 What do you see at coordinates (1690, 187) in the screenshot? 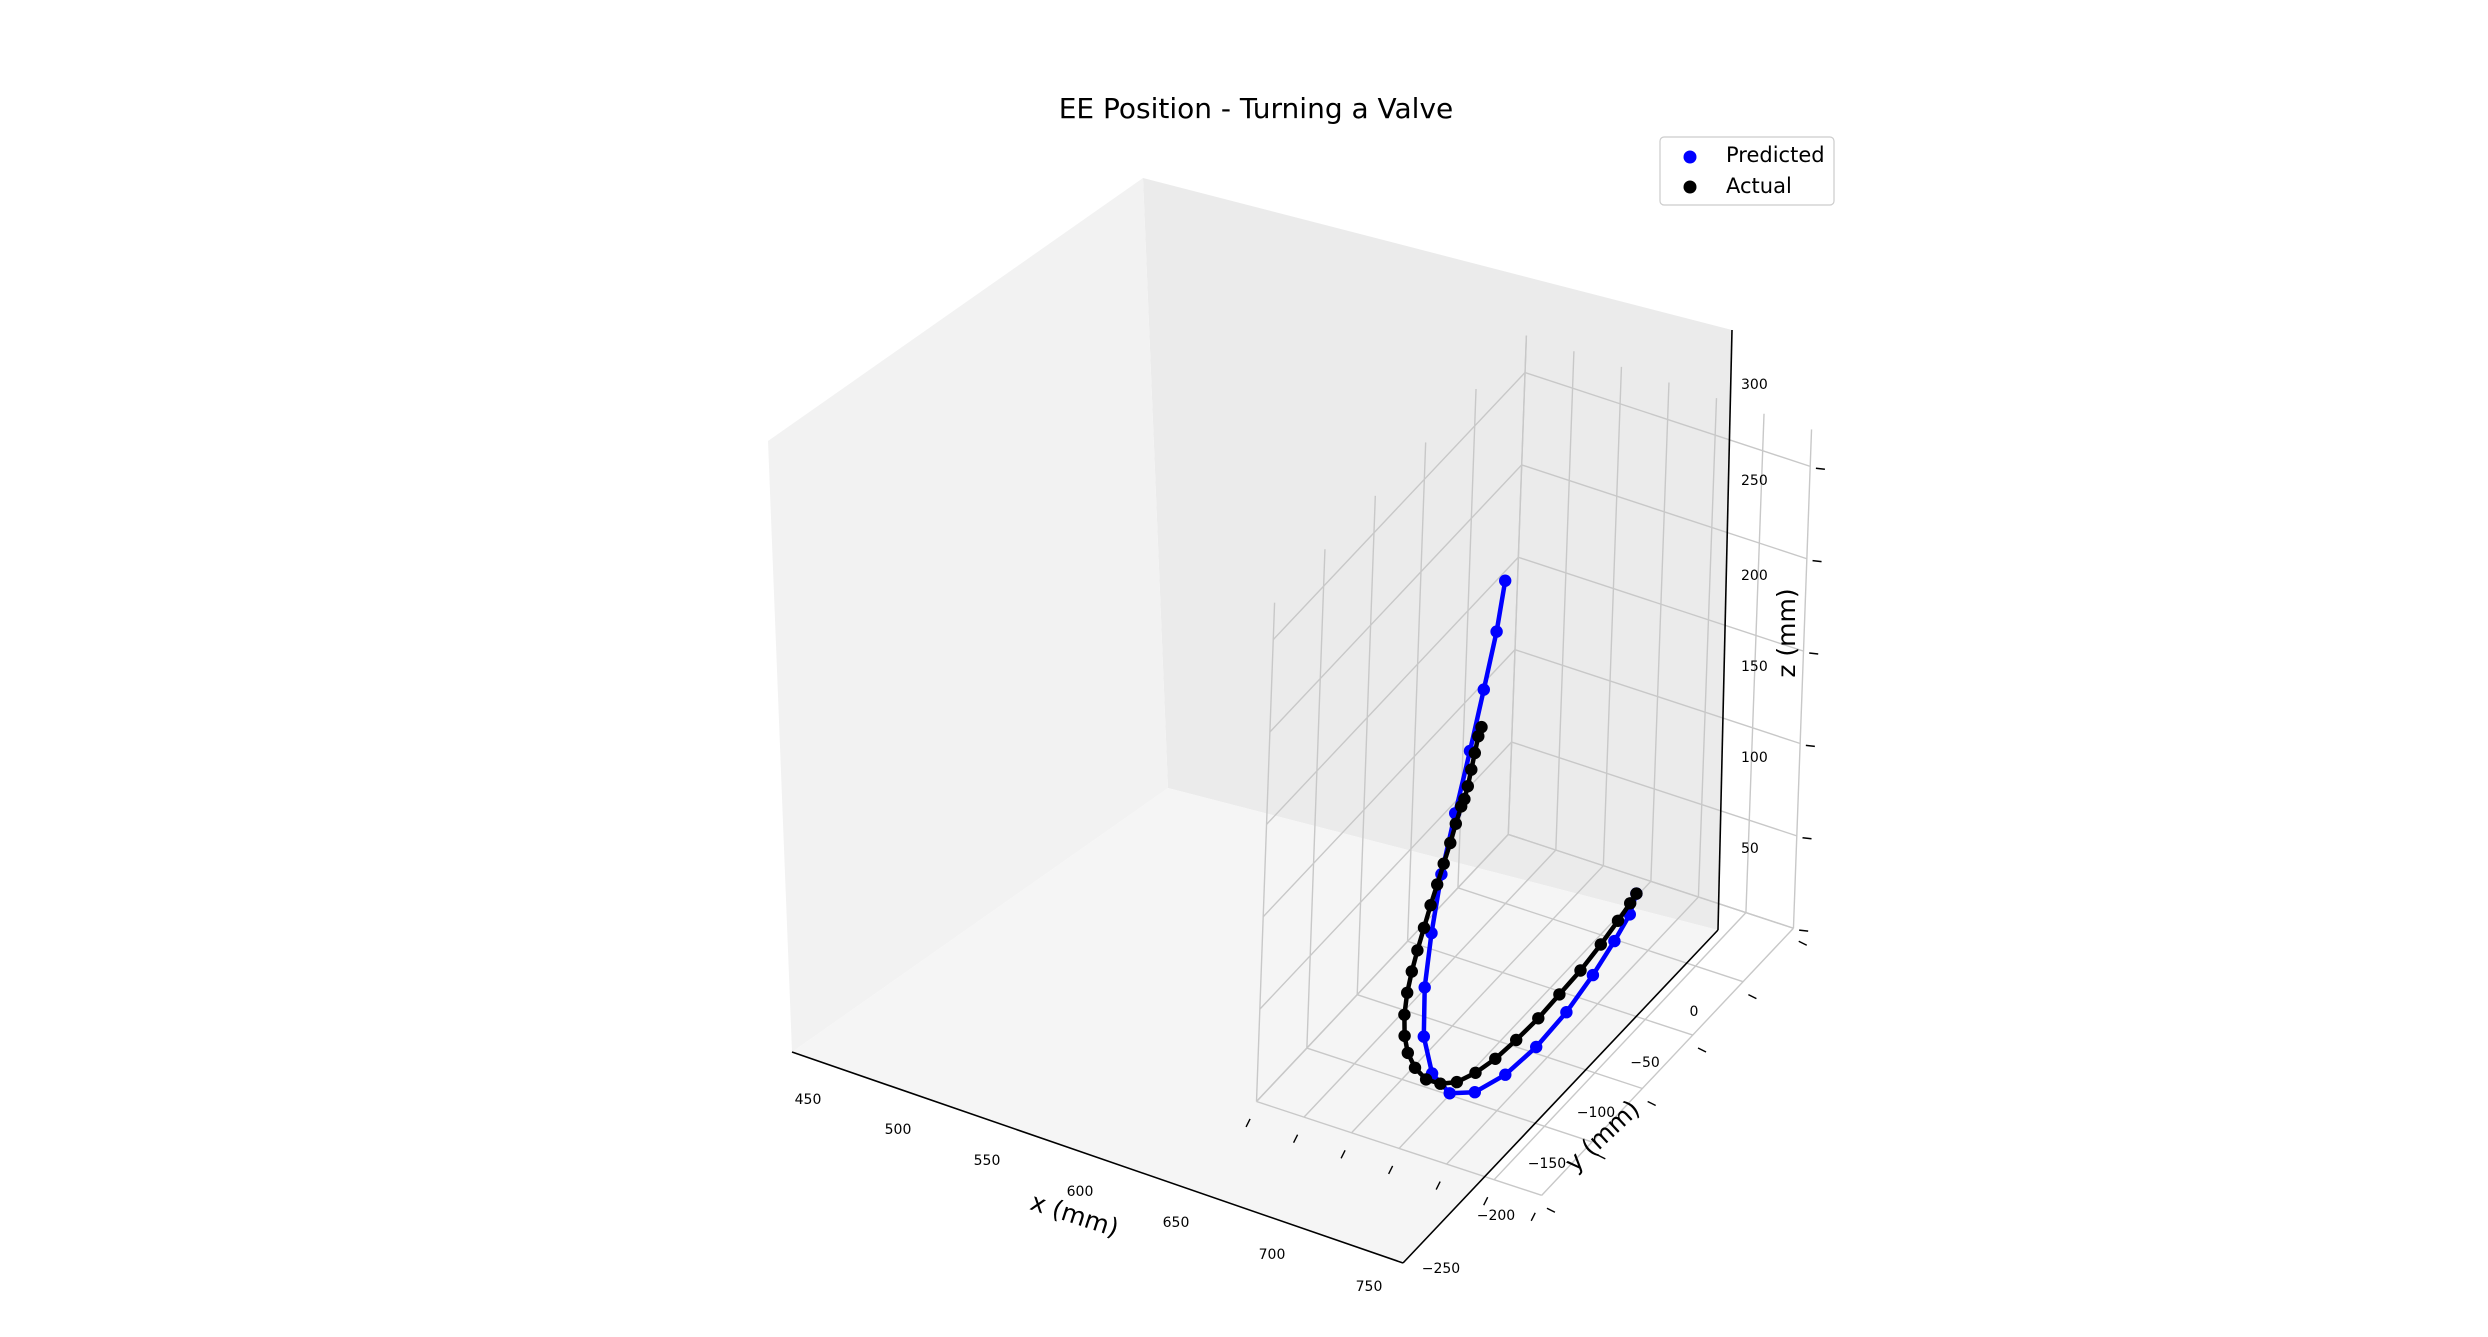
I see `legend-marker-actual` at bounding box center [1690, 187].